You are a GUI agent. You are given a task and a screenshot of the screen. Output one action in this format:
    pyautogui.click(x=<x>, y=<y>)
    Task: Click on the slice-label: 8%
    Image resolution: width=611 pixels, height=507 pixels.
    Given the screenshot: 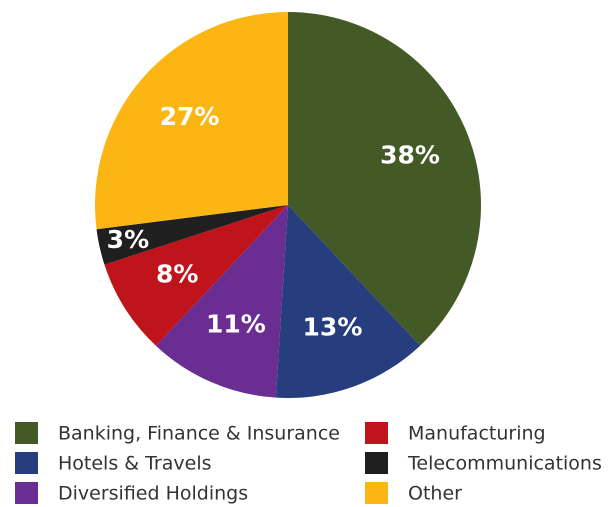 What is the action you would take?
    pyautogui.click(x=177, y=273)
    